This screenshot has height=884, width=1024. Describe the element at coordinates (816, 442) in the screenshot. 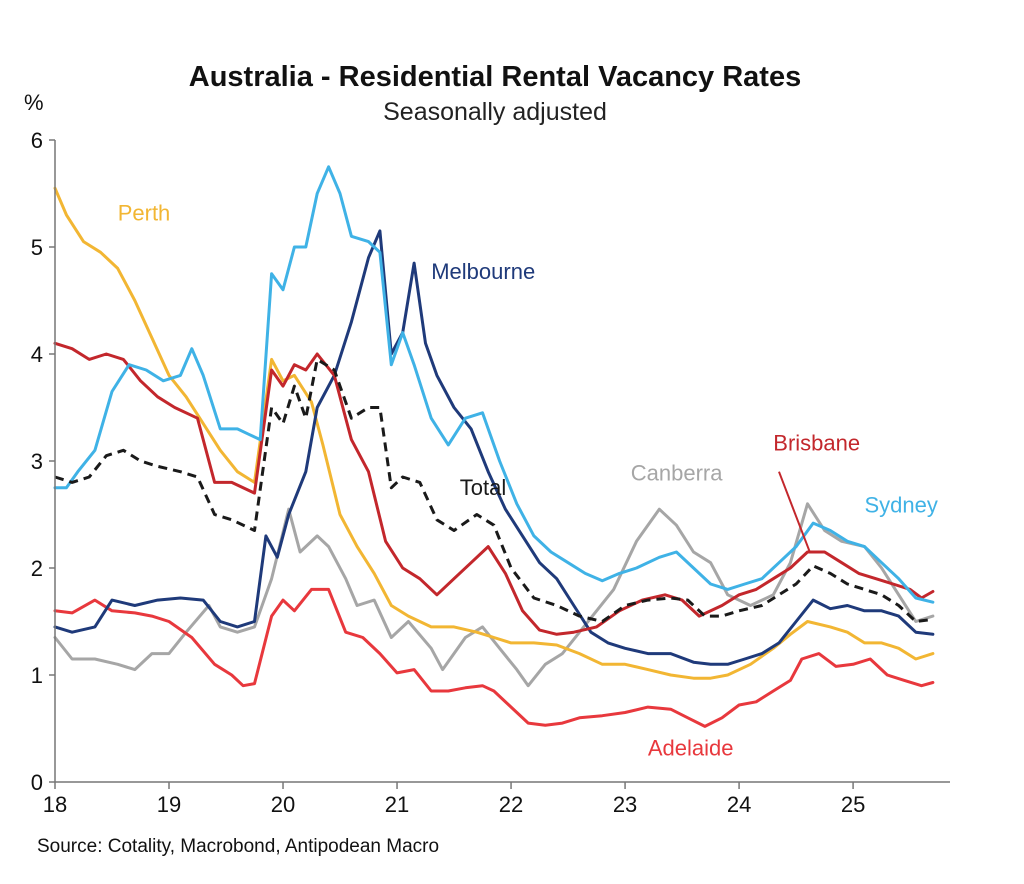

I see `series-label-brisbane: Brisbane` at that location.